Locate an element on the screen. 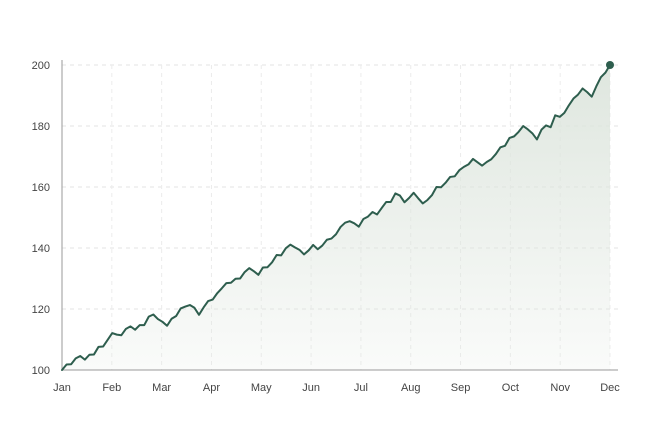 The width and height of the screenshot is (650, 433). y-tick-label: 180 is located at coordinates (41, 127).